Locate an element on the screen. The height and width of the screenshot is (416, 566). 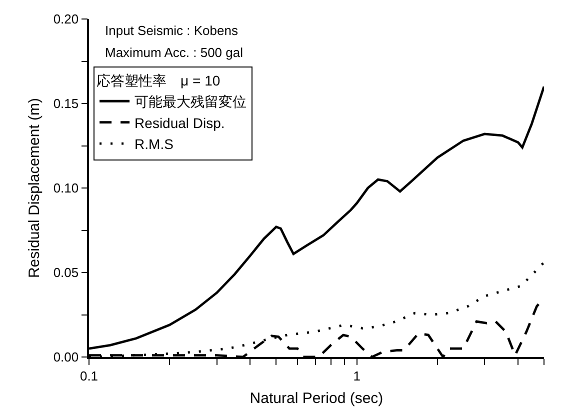
legend-title: 応答塑性率 μ = 10 is located at coordinates (158, 80).